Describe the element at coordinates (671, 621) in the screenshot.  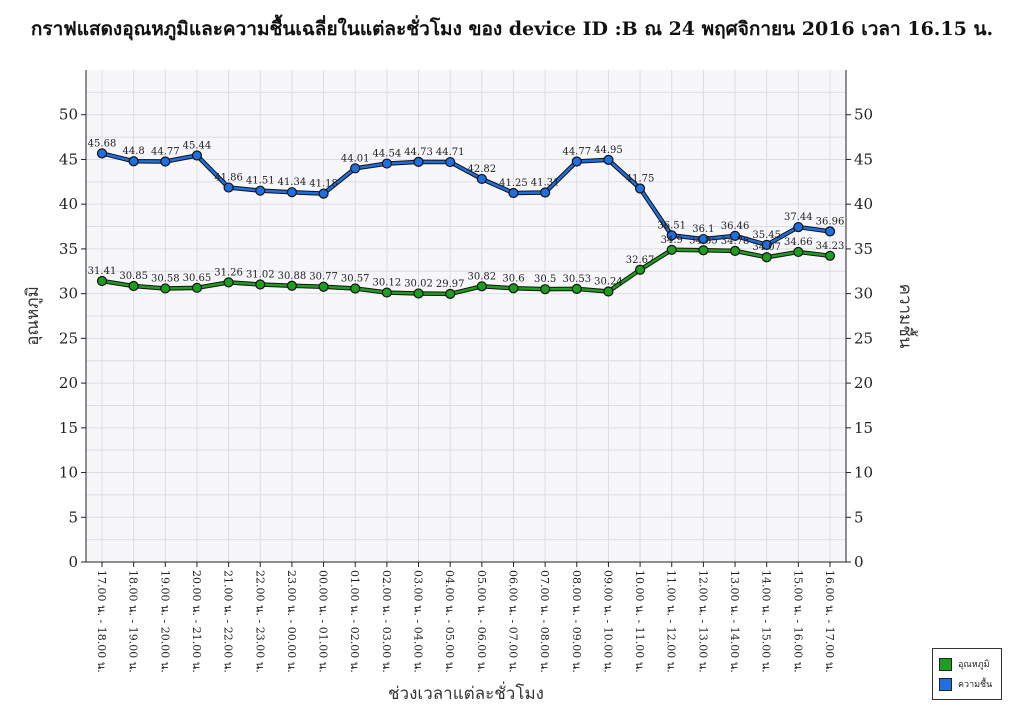
I see `x-tick-label: 11.00 น. - 12.00 น.` at that location.